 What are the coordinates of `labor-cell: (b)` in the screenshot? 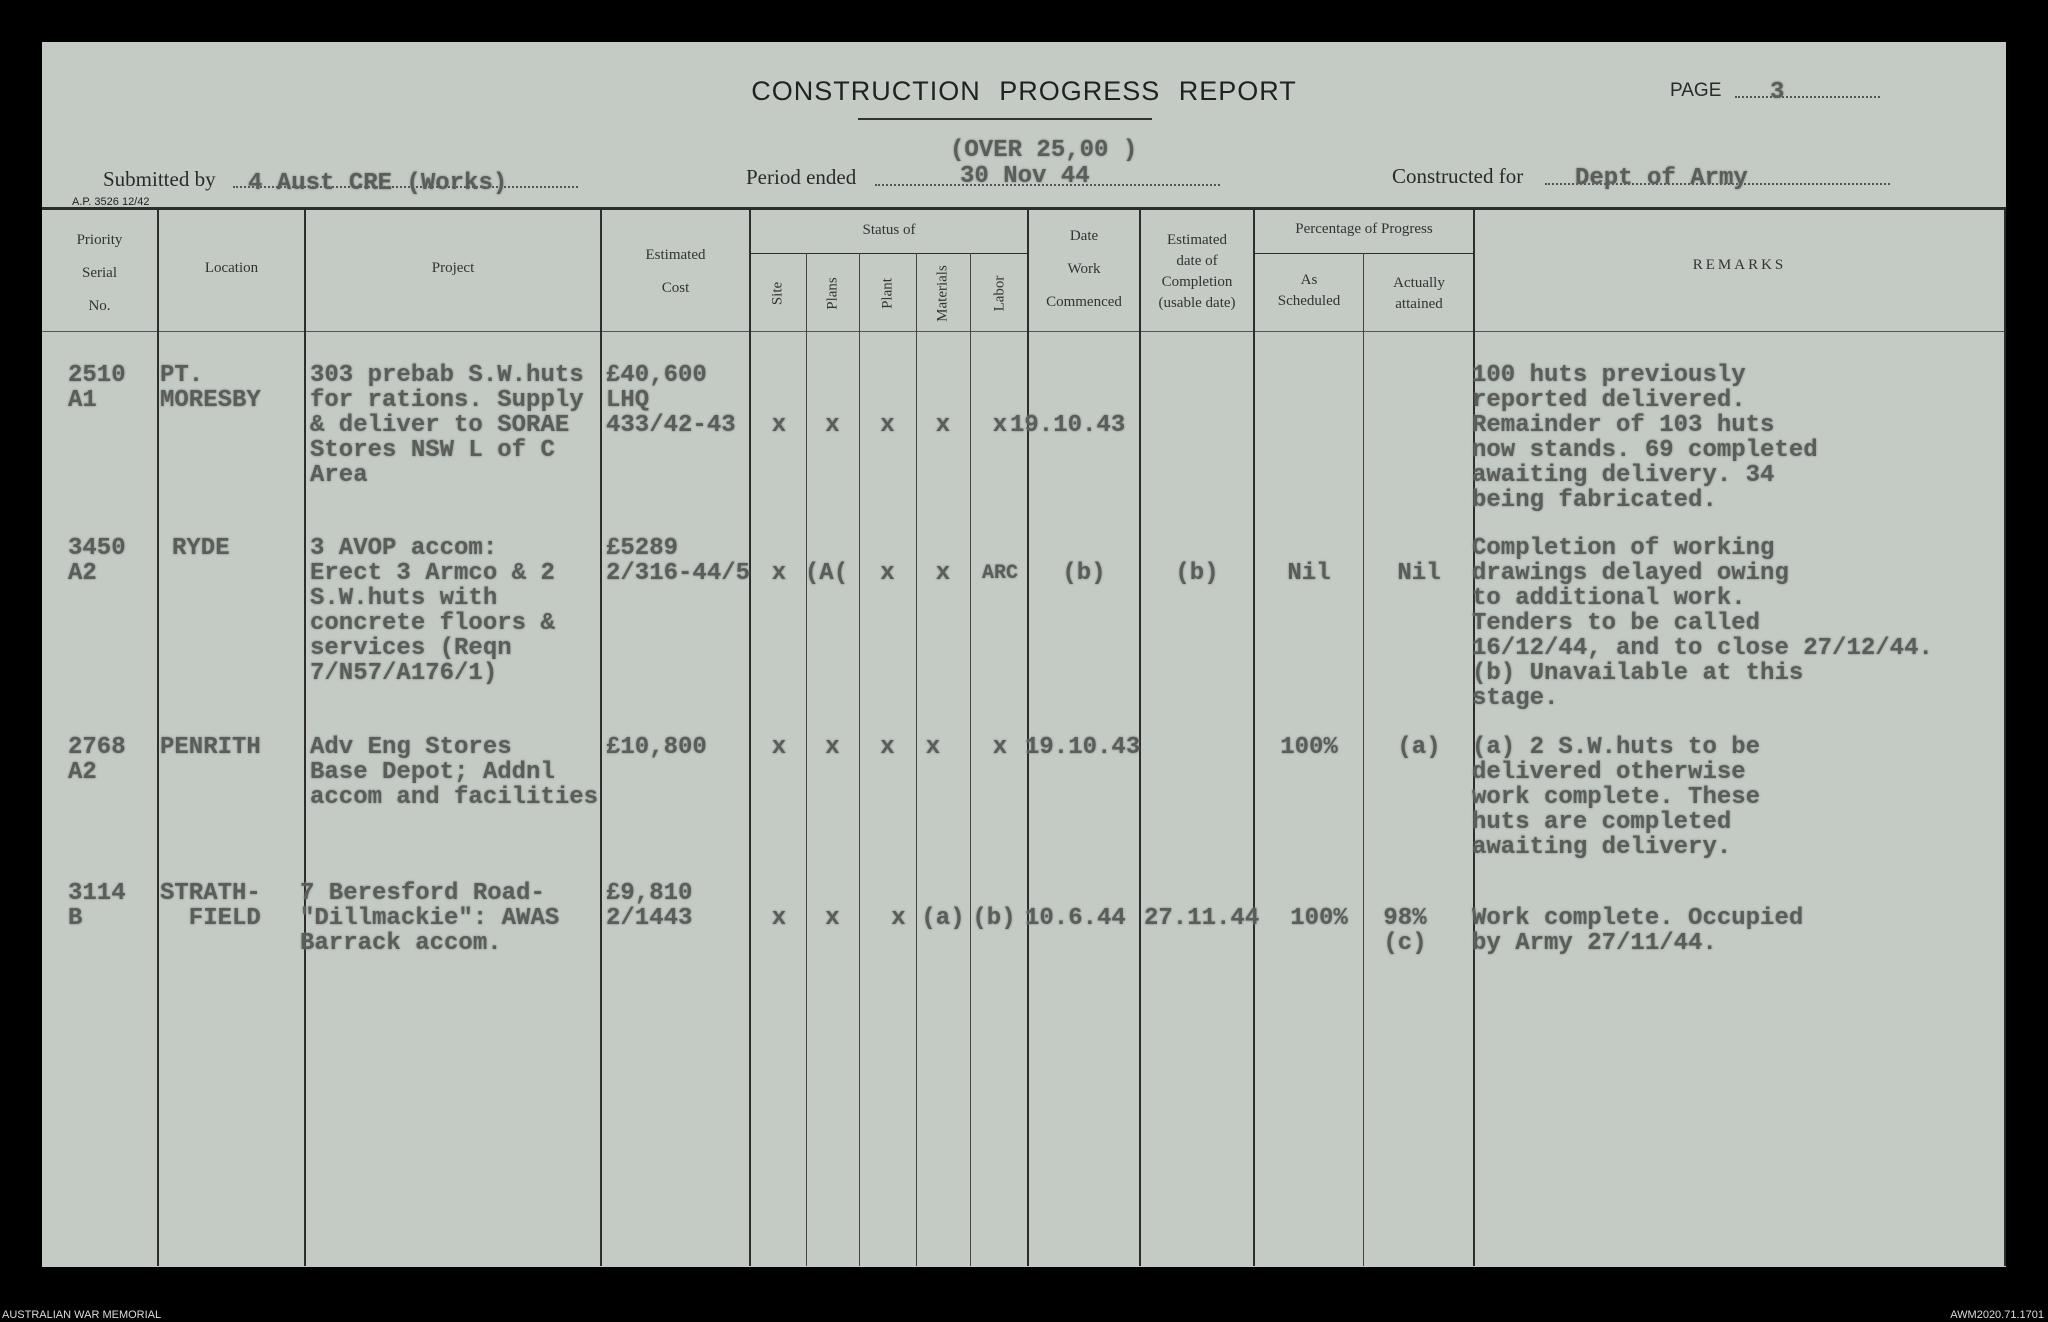 It's located at (994, 918).